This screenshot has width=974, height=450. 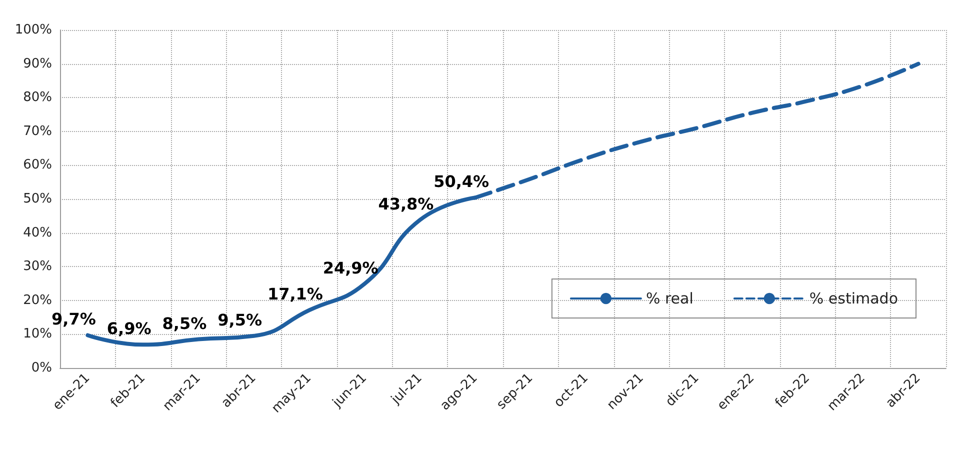 I want to click on y-tick-label: 80%, so click(x=37, y=98).